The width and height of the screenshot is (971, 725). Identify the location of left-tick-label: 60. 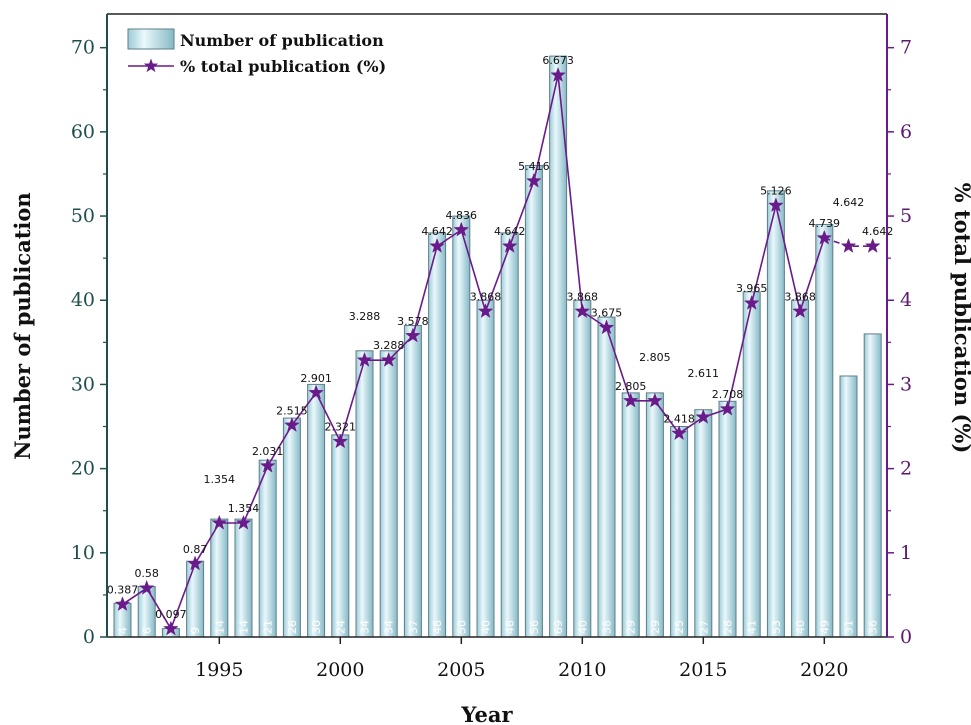
(83, 132).